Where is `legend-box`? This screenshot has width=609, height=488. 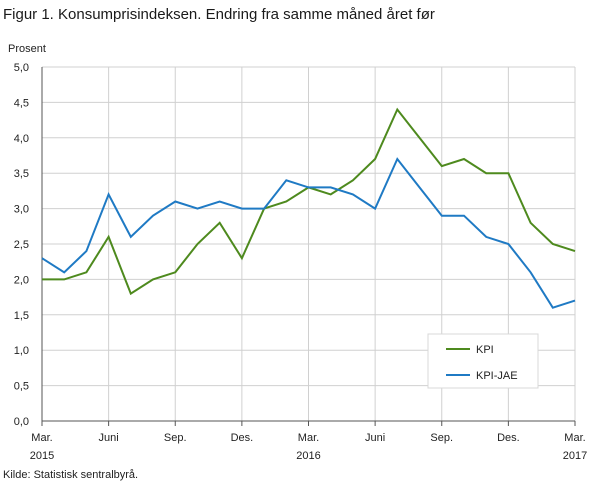
legend-box is located at coordinates (483, 361).